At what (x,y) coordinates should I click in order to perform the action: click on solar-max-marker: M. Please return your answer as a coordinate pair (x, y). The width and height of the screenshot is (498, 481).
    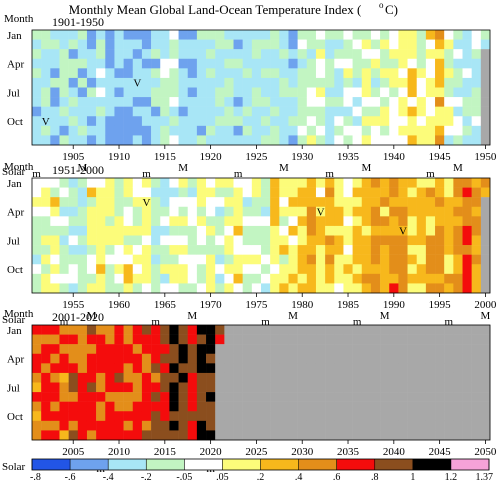
    Looking at the image, I should click on (92, 316).